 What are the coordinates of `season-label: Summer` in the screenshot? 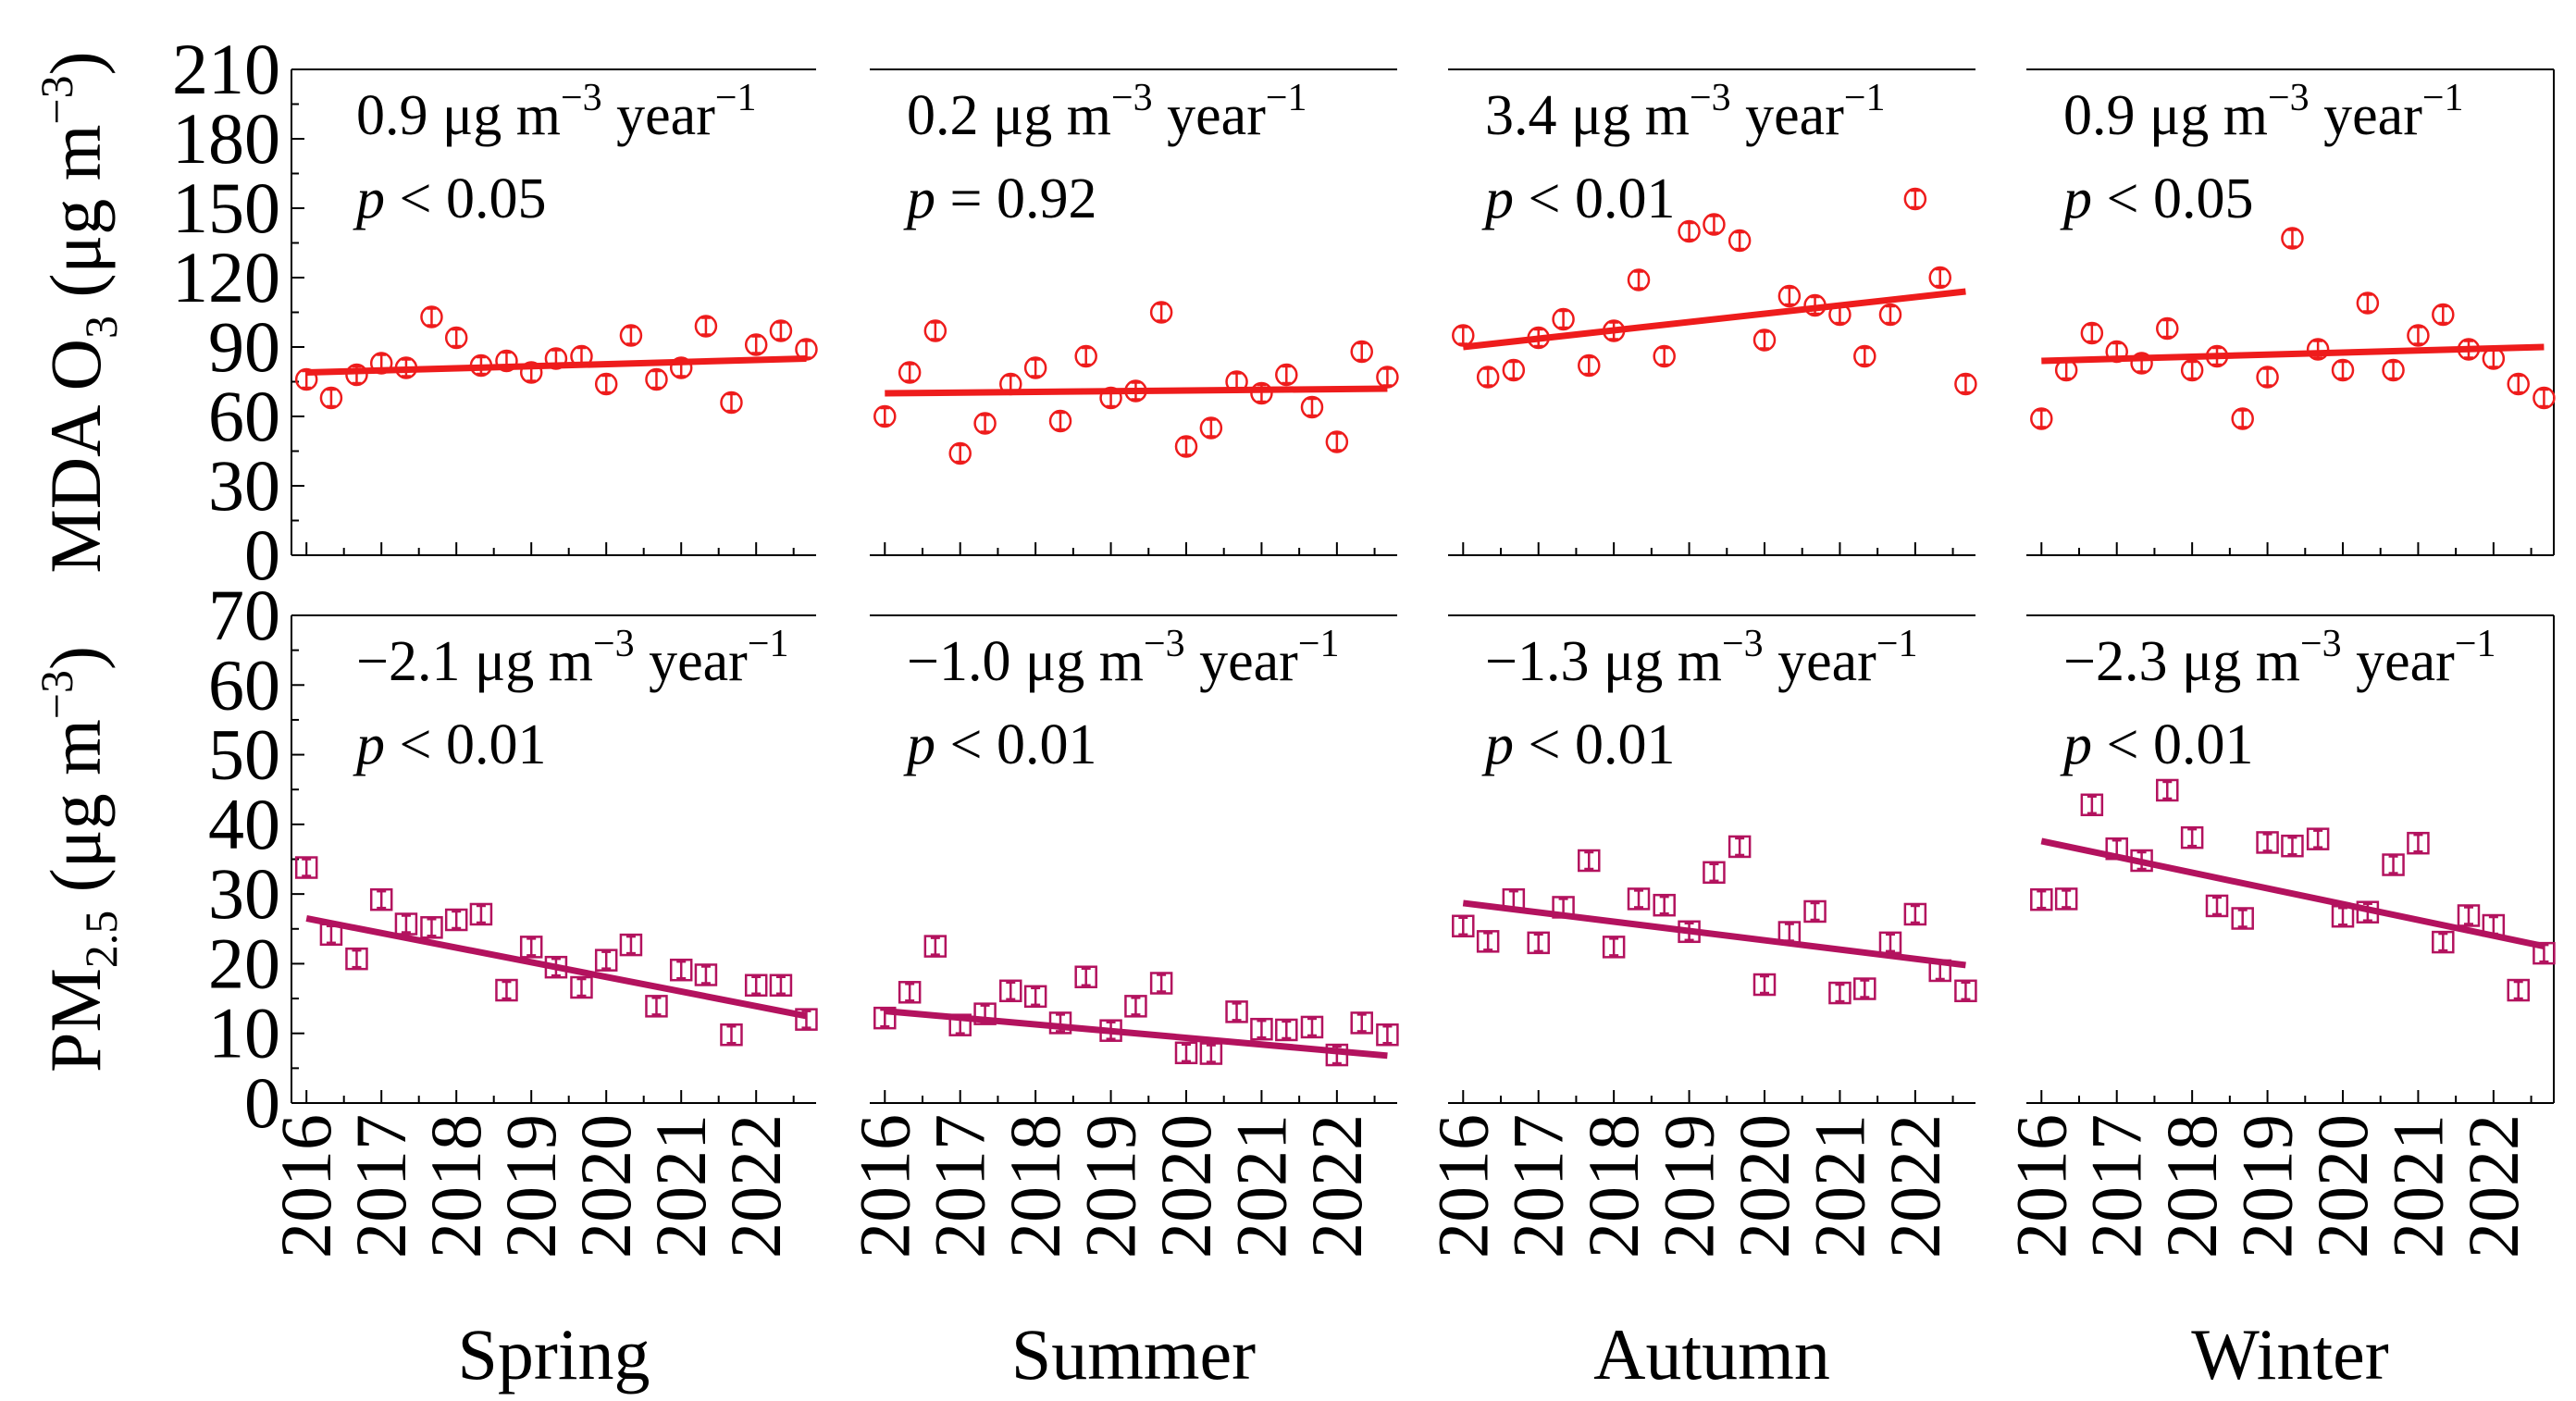 It's located at (1133, 1354).